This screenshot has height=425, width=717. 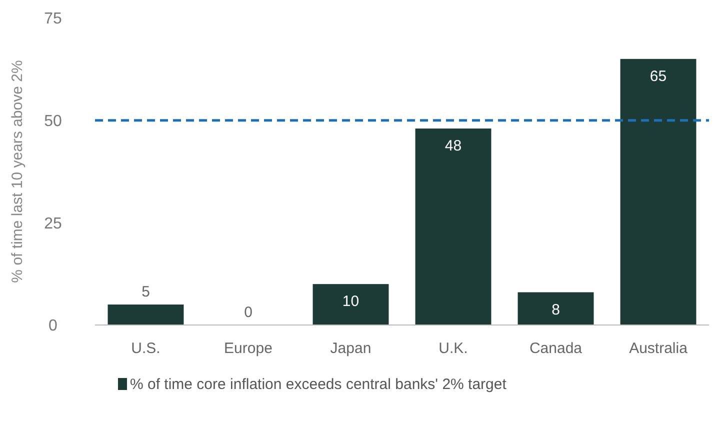 What do you see at coordinates (453, 348) in the screenshot?
I see `x-tick-label: U.K.` at bounding box center [453, 348].